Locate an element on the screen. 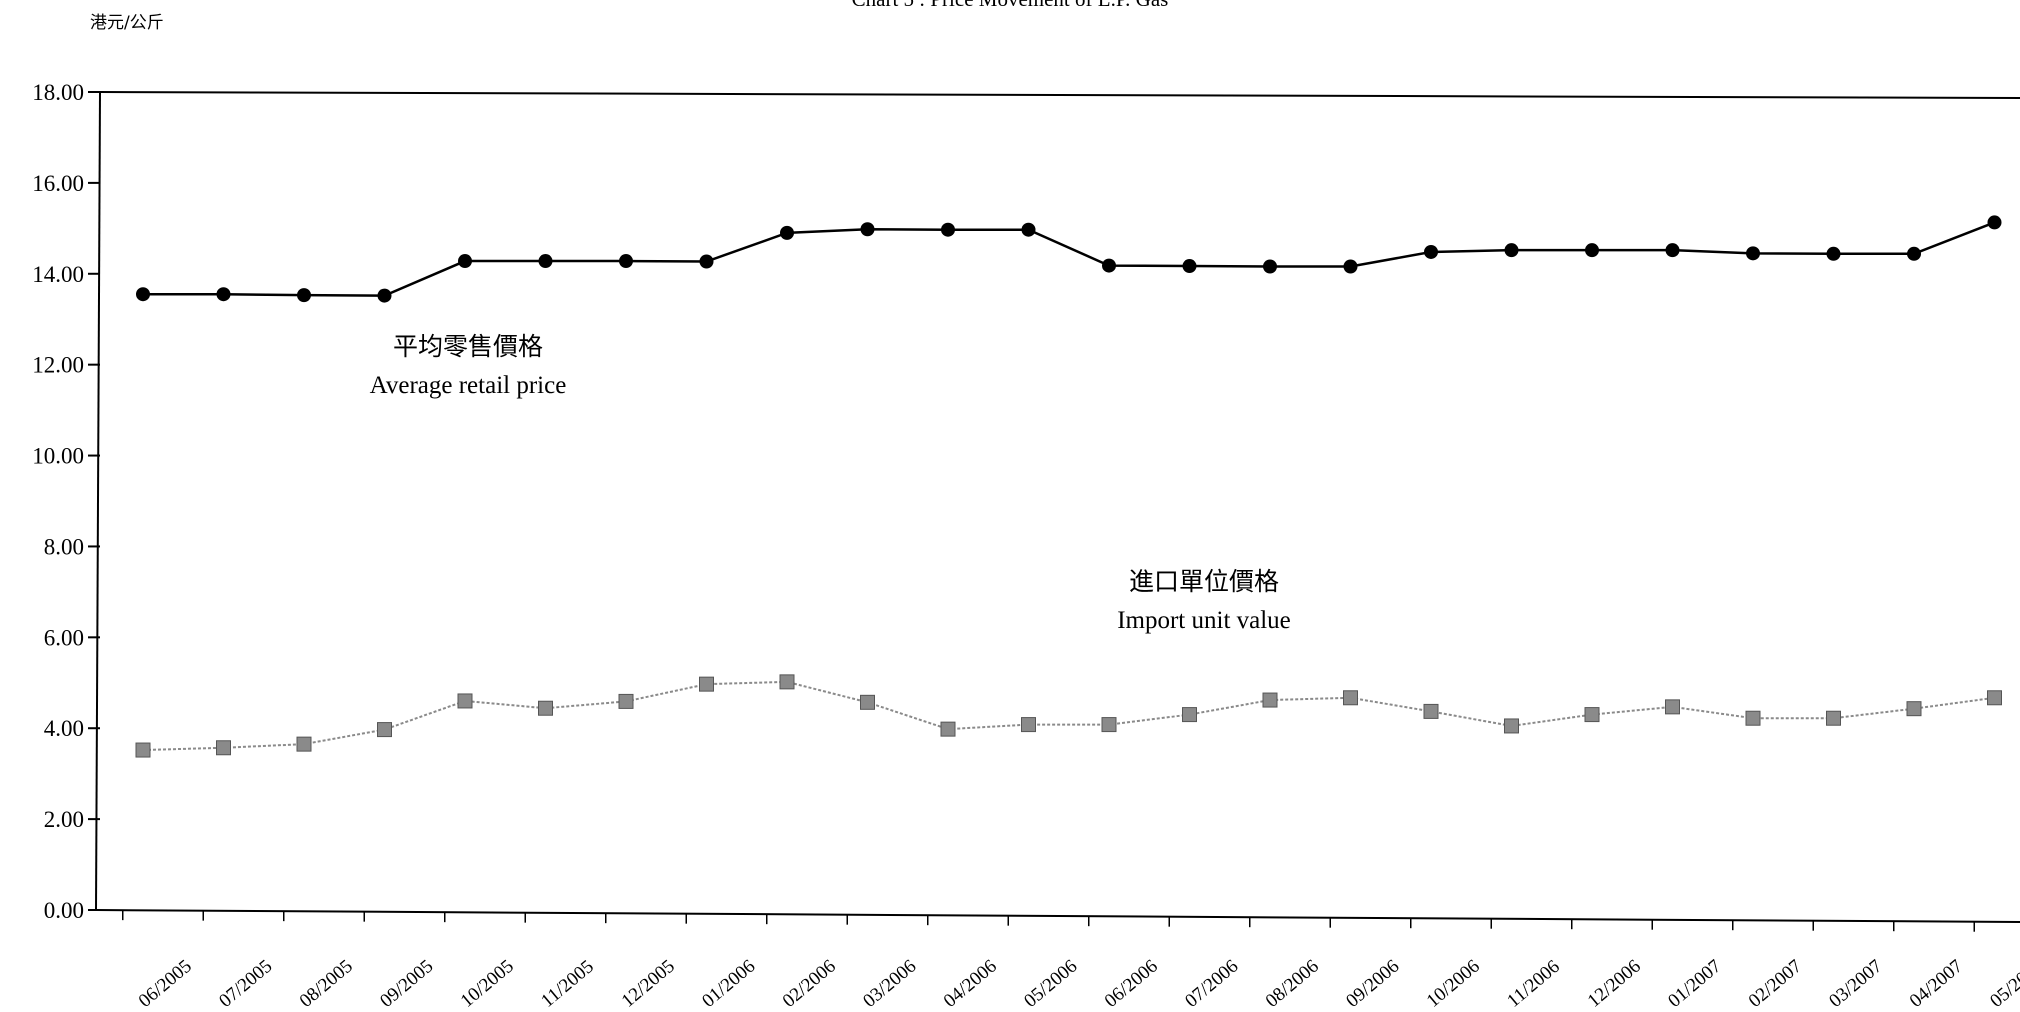 The height and width of the screenshot is (1012, 2020). x-tick-label: 08/2005 is located at coordinates (326, 984).